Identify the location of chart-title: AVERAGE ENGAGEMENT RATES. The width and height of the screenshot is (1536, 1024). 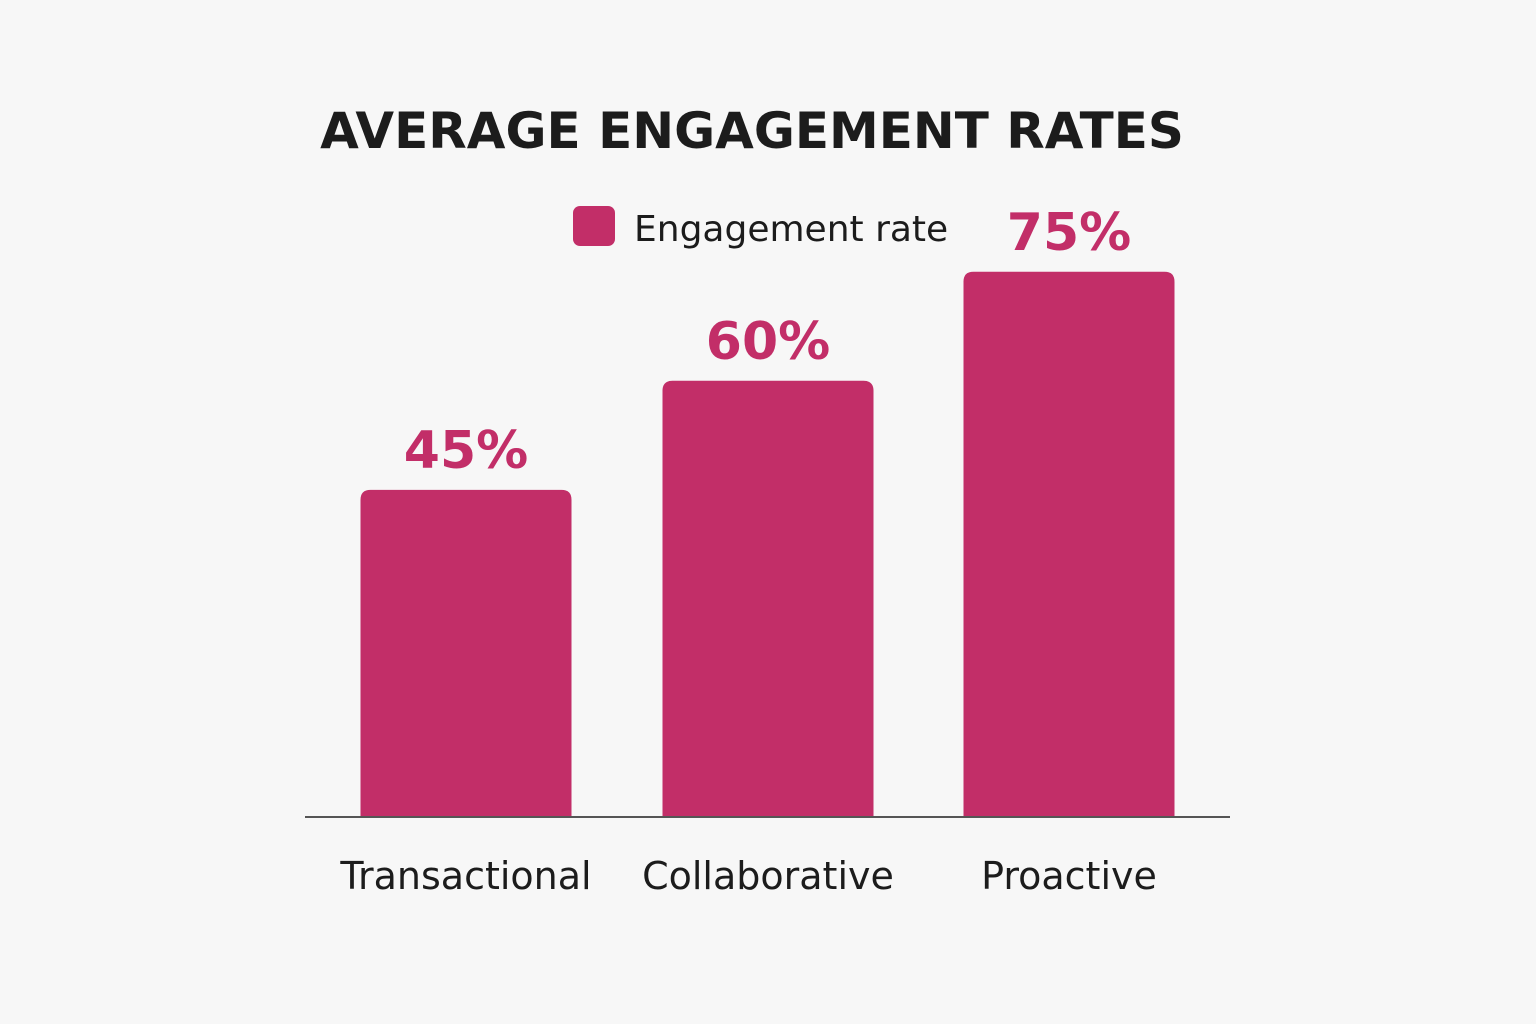
(752, 131).